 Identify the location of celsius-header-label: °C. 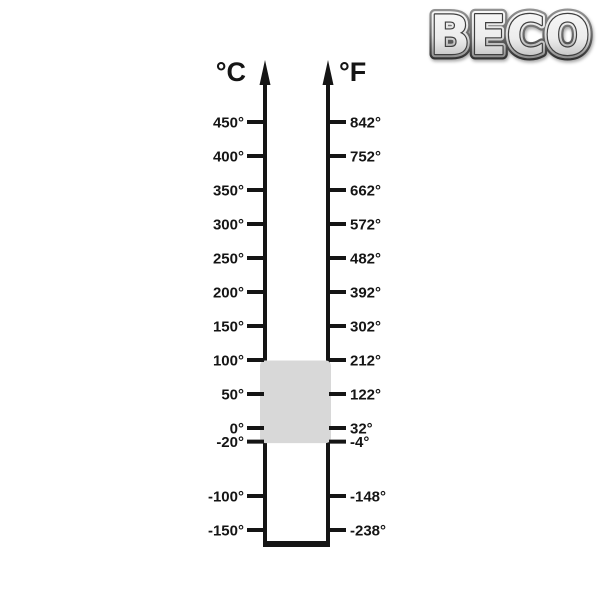
(231, 72).